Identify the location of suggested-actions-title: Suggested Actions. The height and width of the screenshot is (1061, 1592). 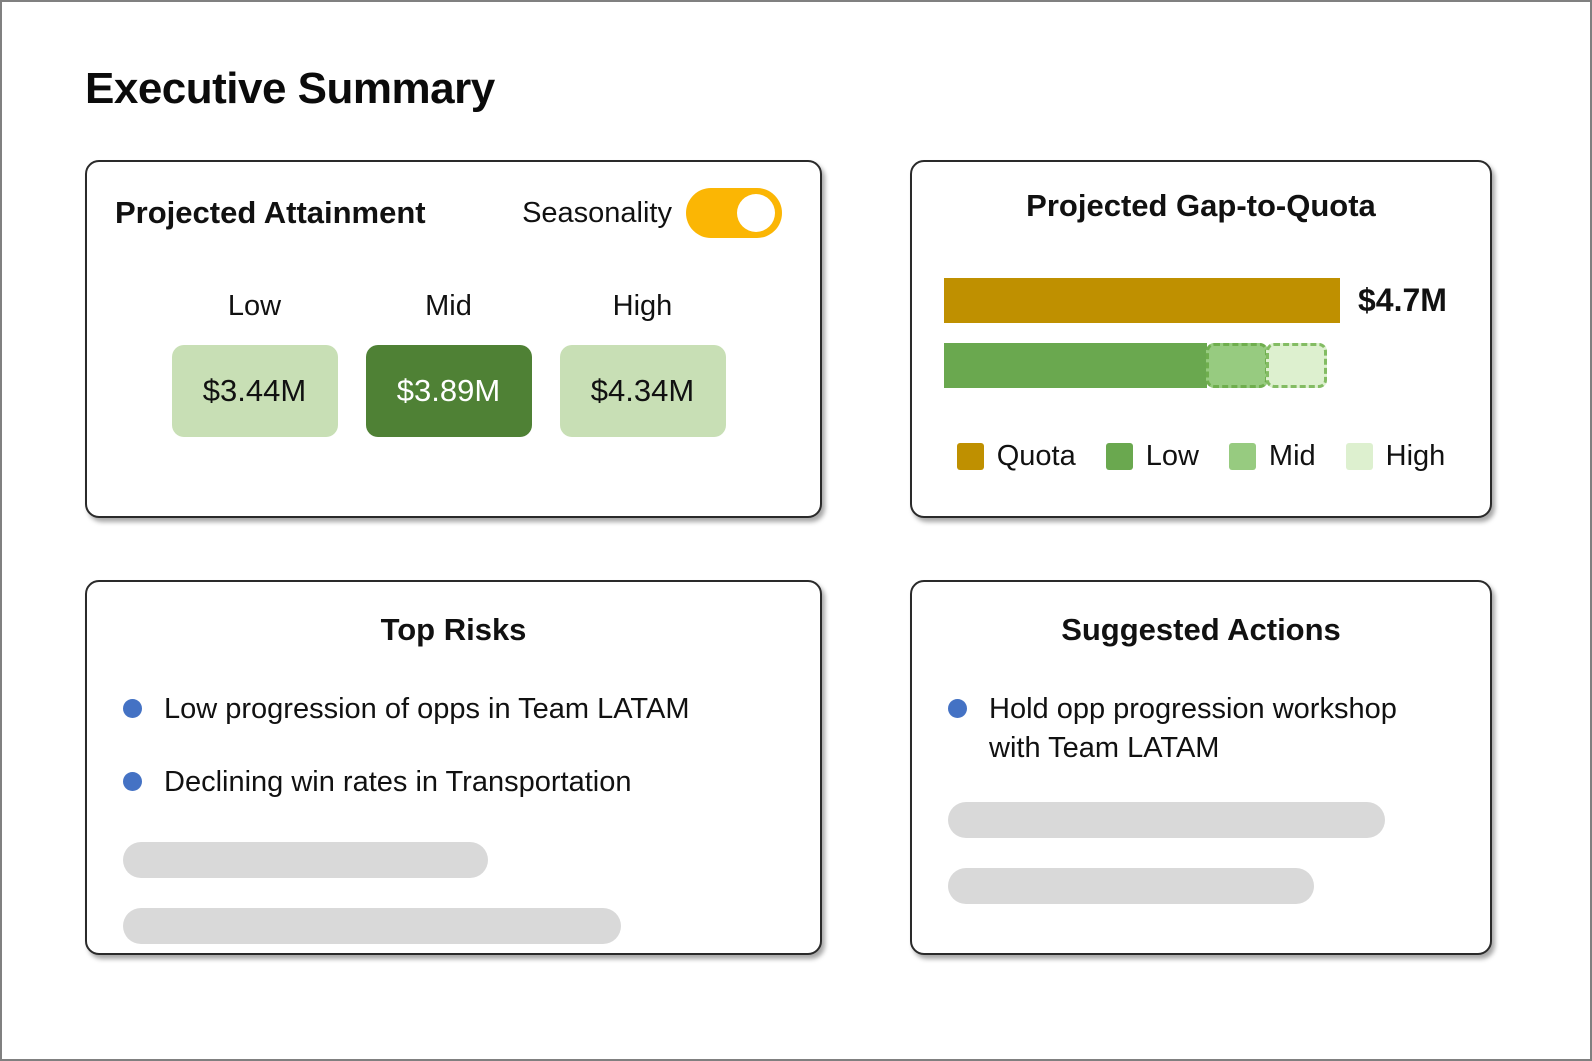
(1201, 629).